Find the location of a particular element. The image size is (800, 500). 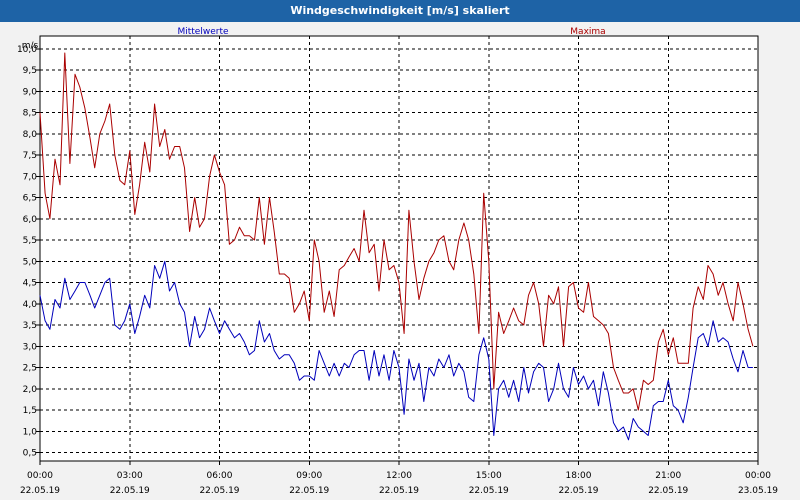

y-tick-label: 1,0 is located at coordinates (30, 432).